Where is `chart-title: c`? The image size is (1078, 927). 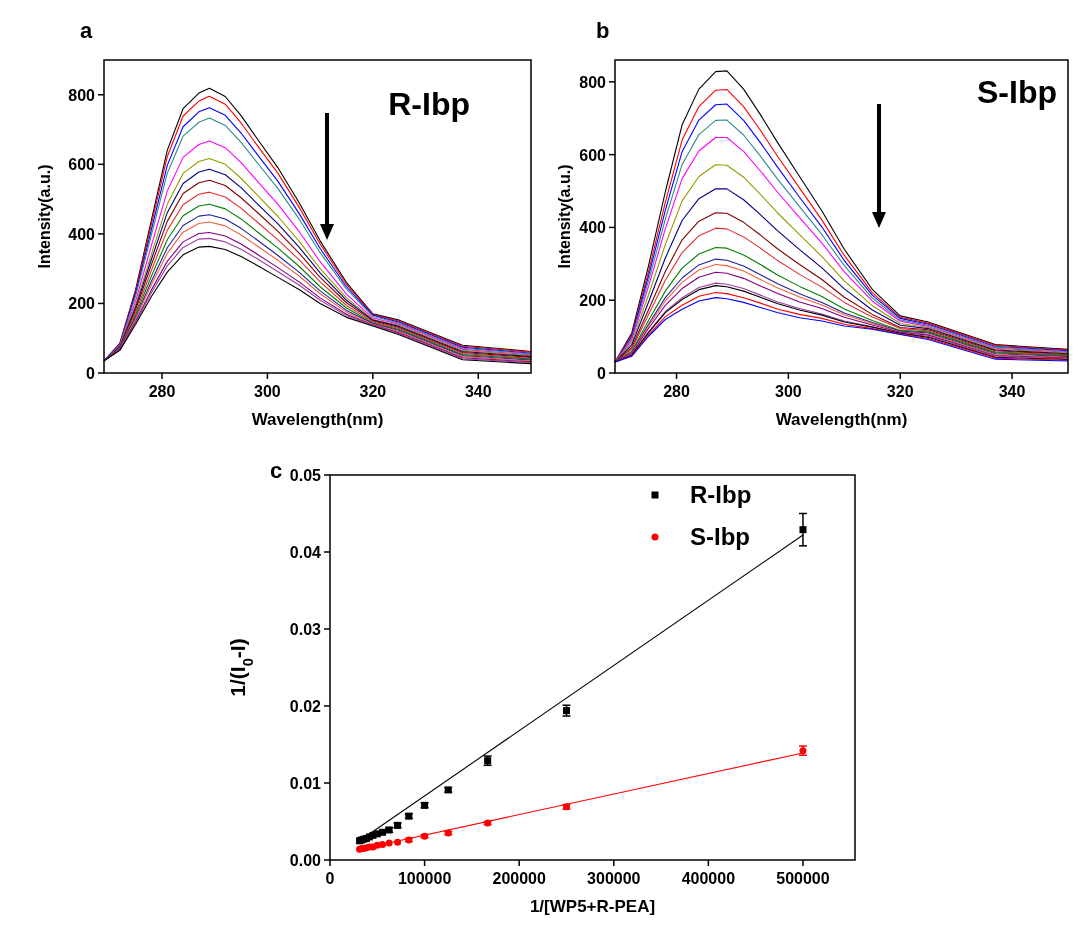 chart-title: c is located at coordinates (276, 470).